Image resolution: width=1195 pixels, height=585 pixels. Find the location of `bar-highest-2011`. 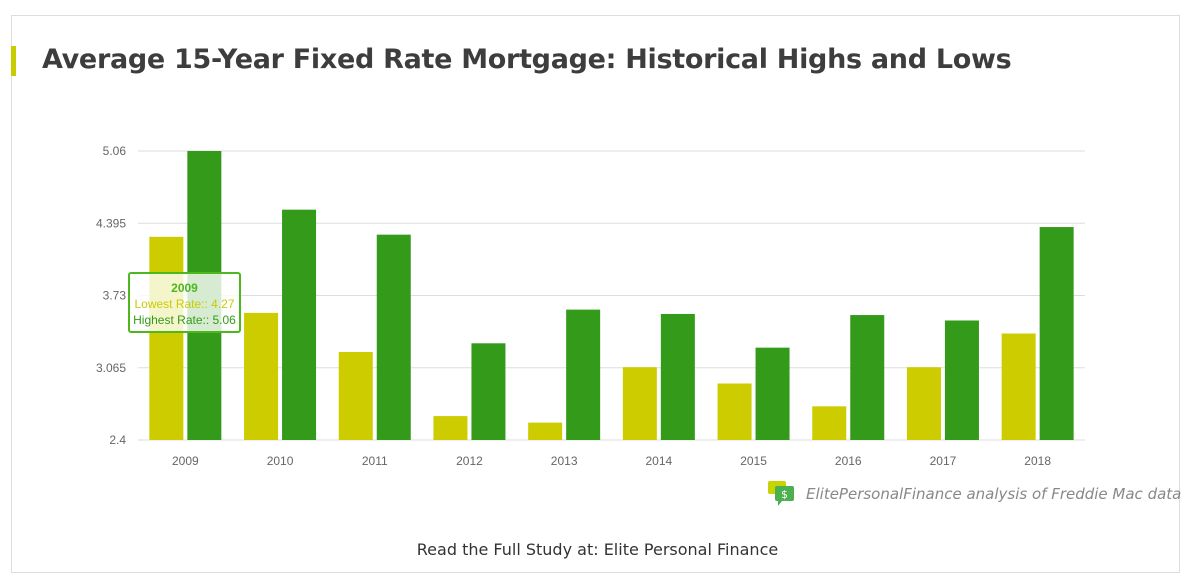

bar-highest-2011 is located at coordinates (393, 337).